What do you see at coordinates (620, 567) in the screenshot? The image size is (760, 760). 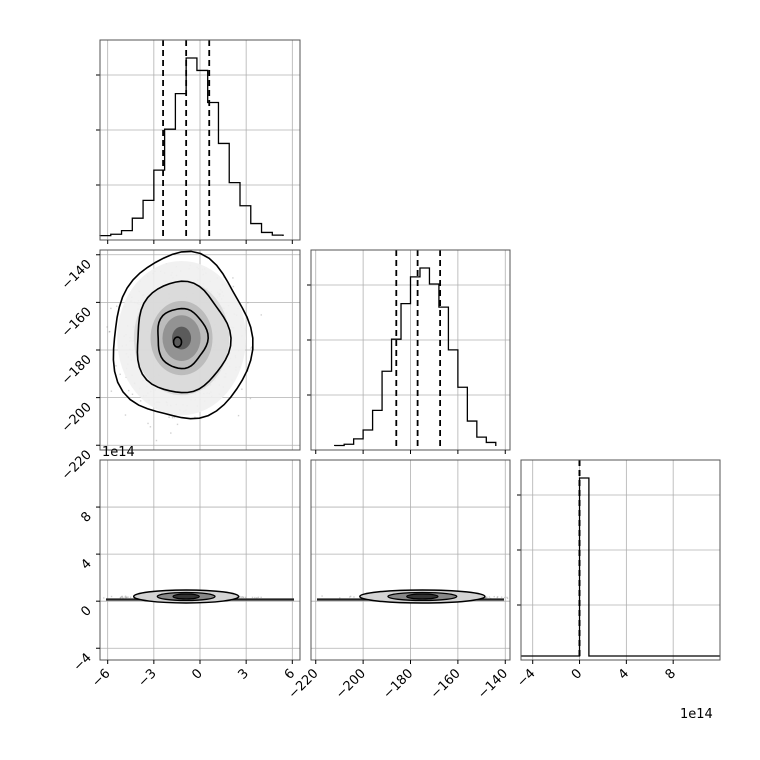 I see `hist-p2-steps` at bounding box center [620, 567].